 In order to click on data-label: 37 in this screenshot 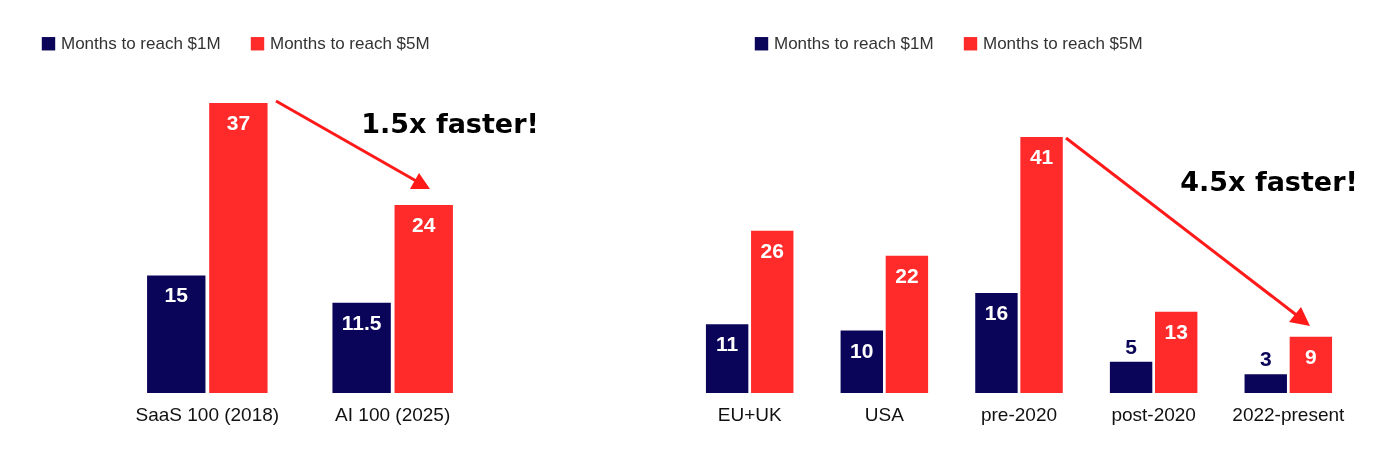, I will do `click(238, 122)`.